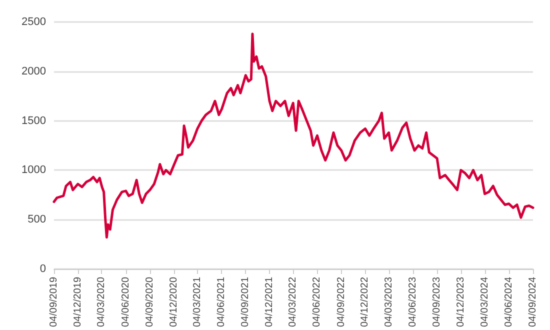 Image resolution: width=550 pixels, height=330 pixels. I want to click on x-tick-label: 04/09/2020, so click(150, 302).